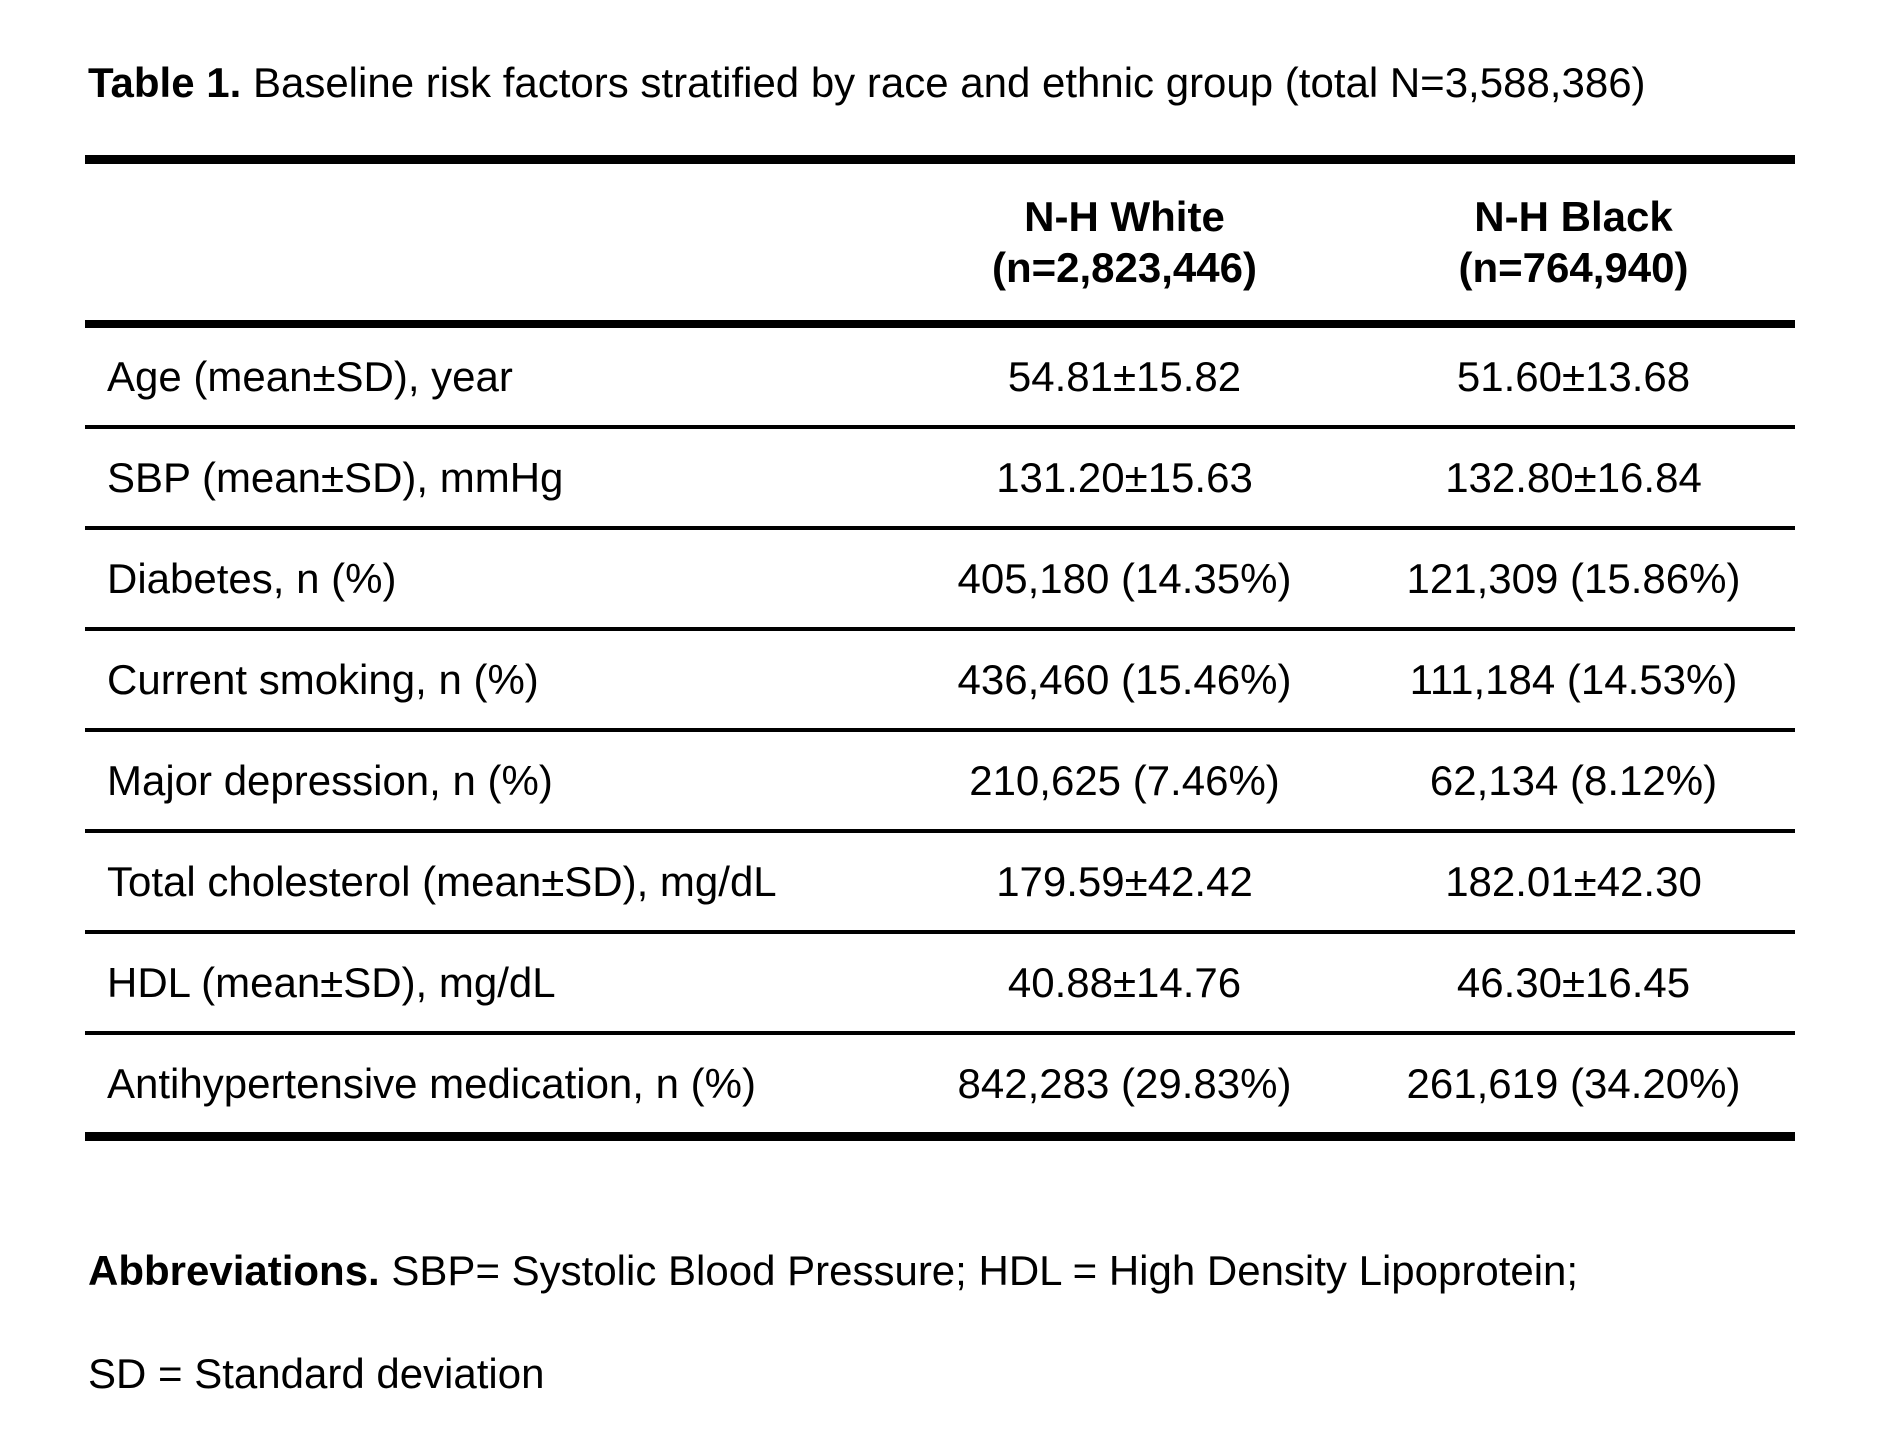 This screenshot has width=1896, height=1446. Describe the element at coordinates (165, 82) in the screenshot. I see `table-caption-label: Table 1.` at that location.